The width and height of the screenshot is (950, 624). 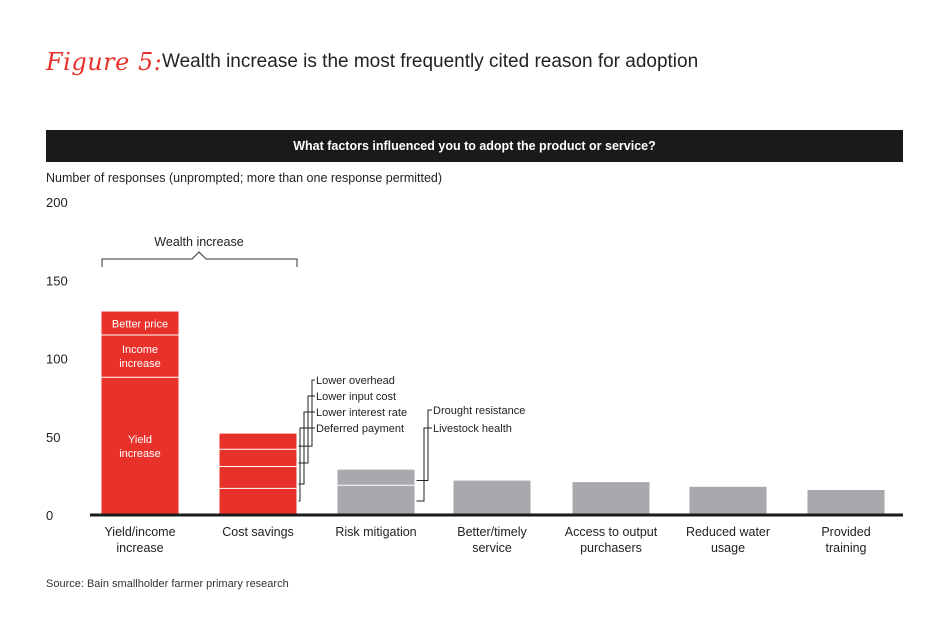 What do you see at coordinates (492, 532) in the screenshot?
I see `category-label: Better/timely` at bounding box center [492, 532].